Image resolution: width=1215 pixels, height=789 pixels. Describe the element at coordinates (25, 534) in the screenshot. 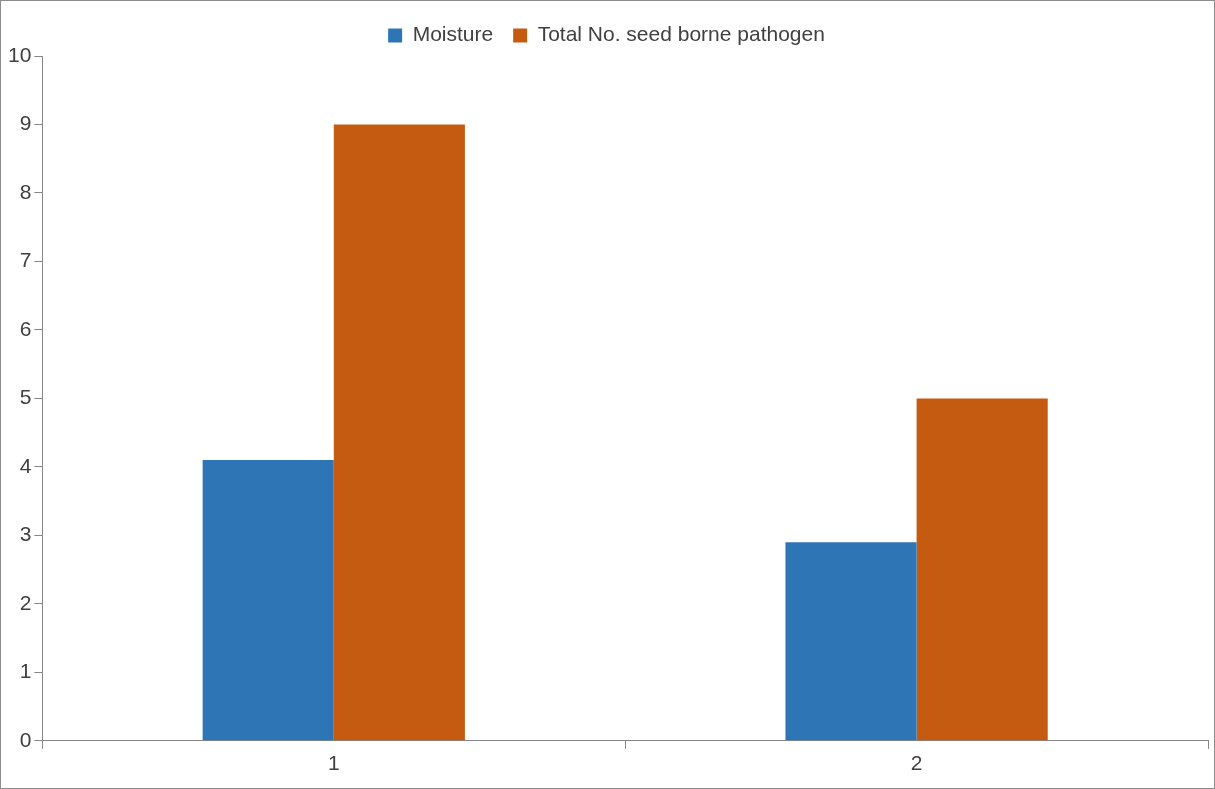

I see `y-tick-label: 3` at that location.